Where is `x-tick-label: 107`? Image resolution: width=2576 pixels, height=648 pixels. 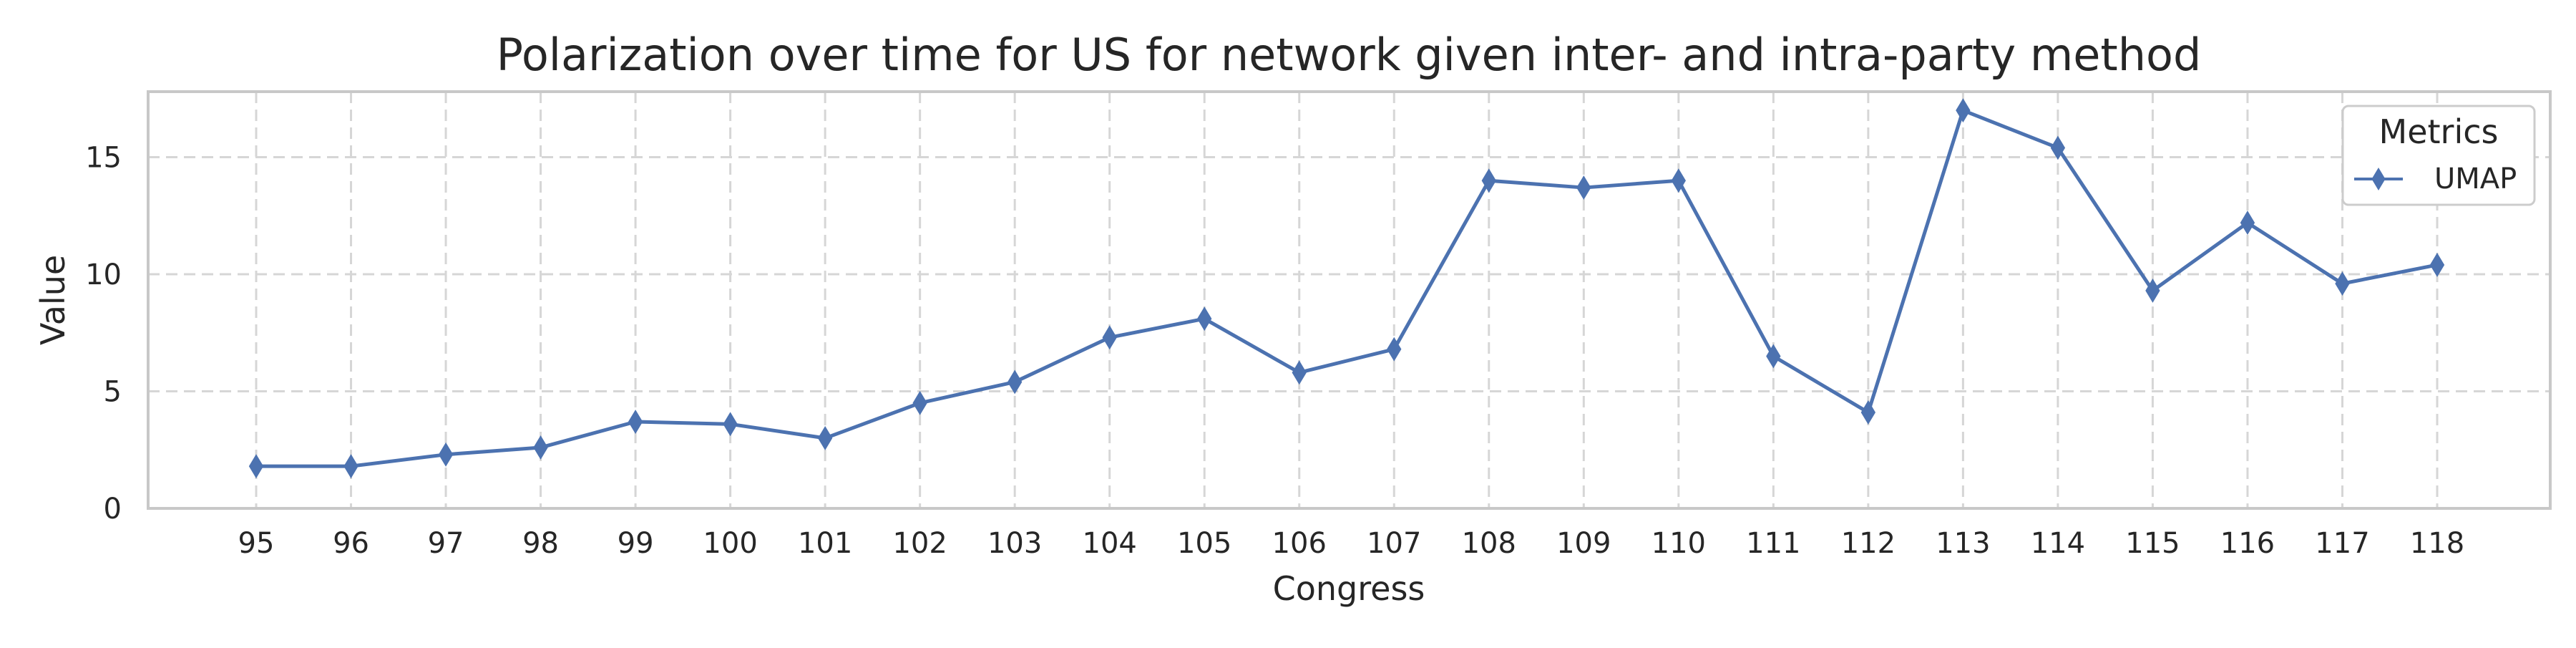
x-tick-label: 107 is located at coordinates (1394, 543).